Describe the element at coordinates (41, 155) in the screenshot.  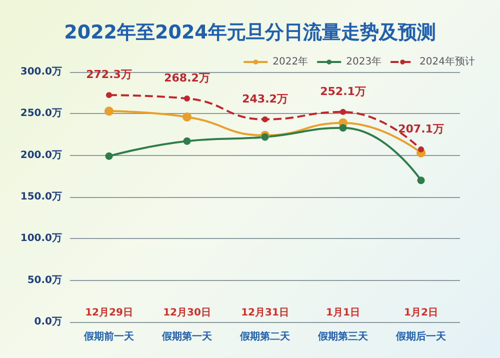
I see `y-tick-label: 200.0万` at that location.